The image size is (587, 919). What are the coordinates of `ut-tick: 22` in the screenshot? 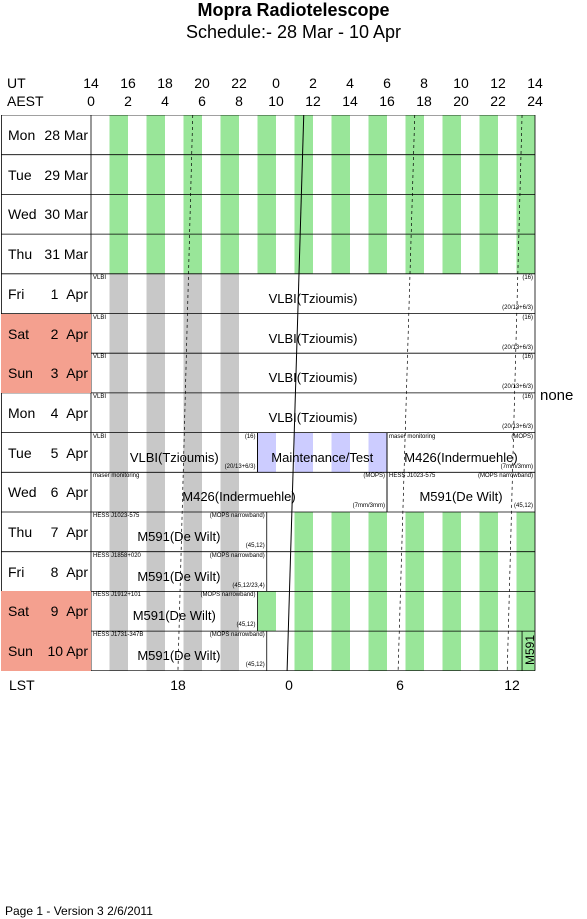 It's located at (239, 83).